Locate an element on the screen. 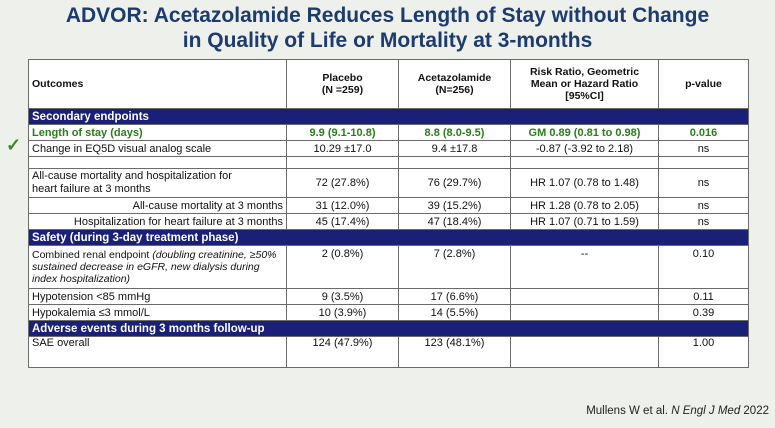 The image size is (775, 428). cell-acetazolamide: 7 (2.8%) is located at coordinates (454, 267).